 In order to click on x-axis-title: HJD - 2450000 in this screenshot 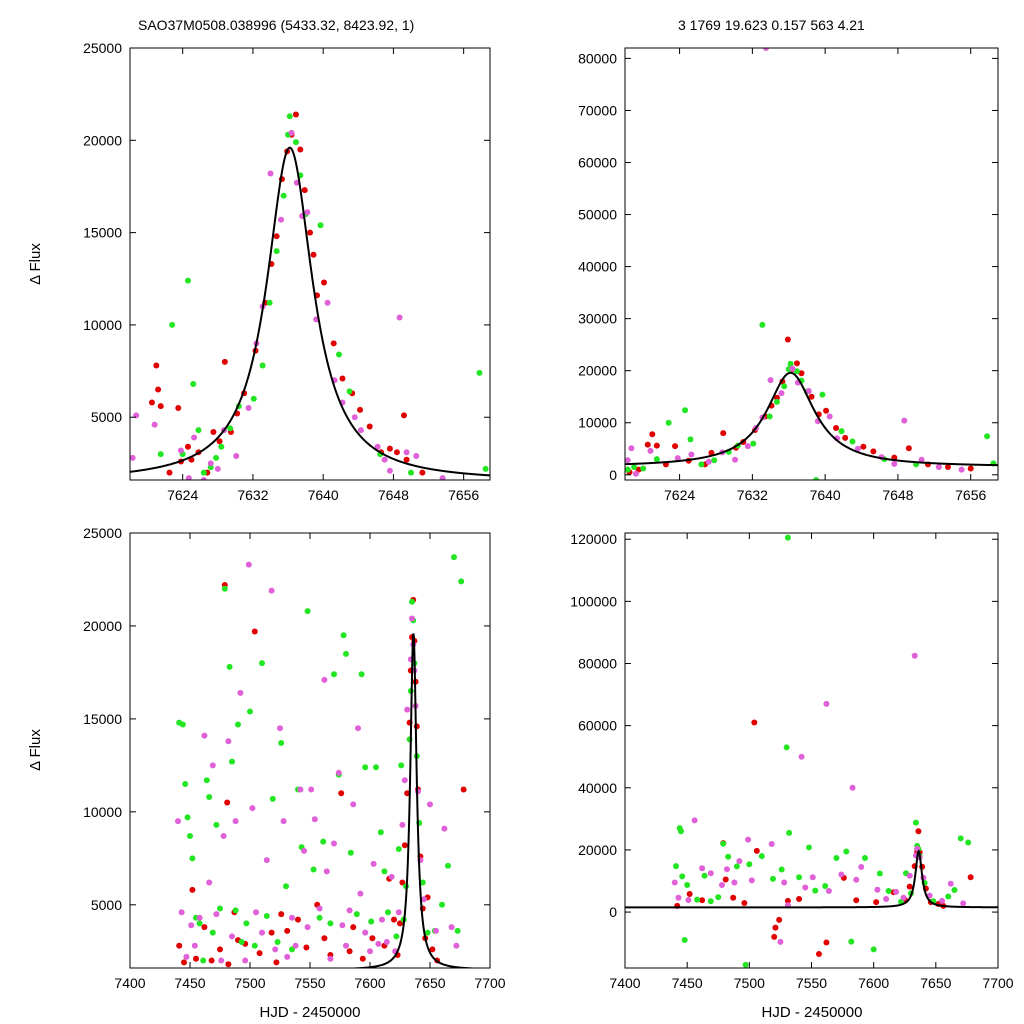, I will do `click(310, 1012)`.